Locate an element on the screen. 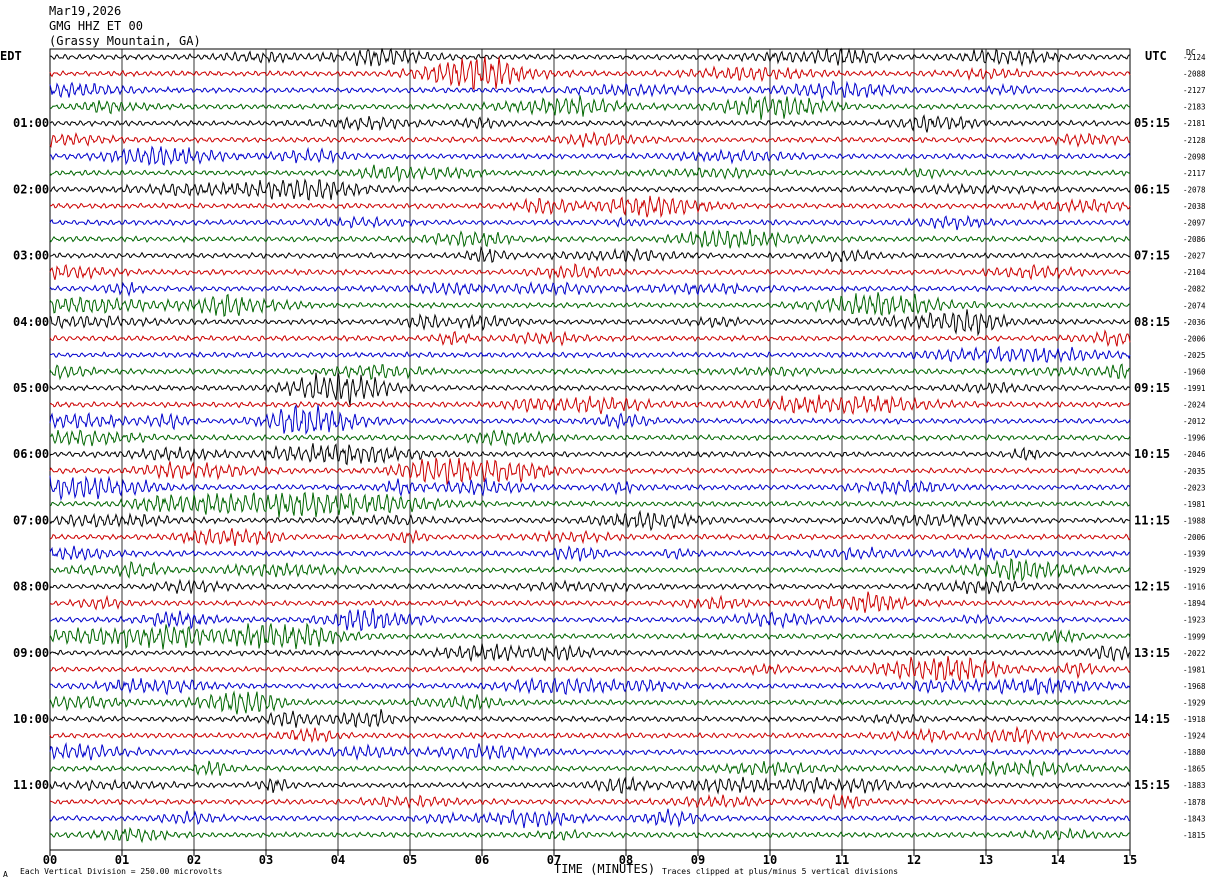 This screenshot has height=886, width=1210. x-tick-label: 02 is located at coordinates (194, 860).